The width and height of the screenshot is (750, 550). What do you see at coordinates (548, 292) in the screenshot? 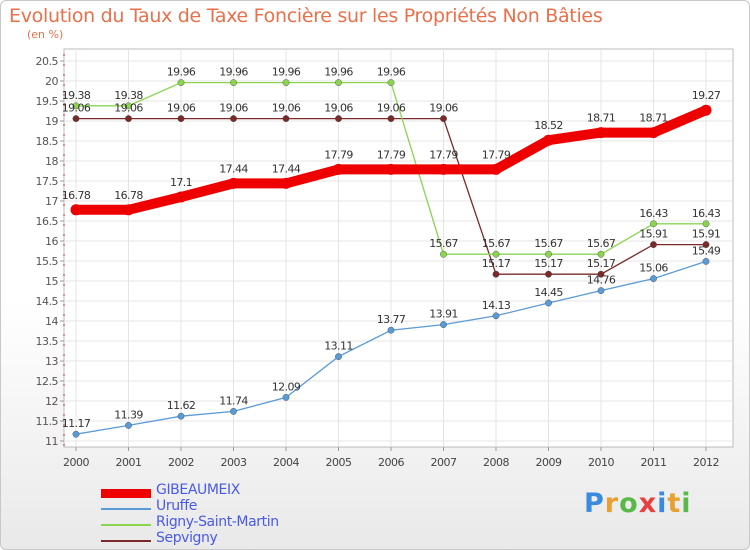
I see `data-label: 14.45` at bounding box center [548, 292].